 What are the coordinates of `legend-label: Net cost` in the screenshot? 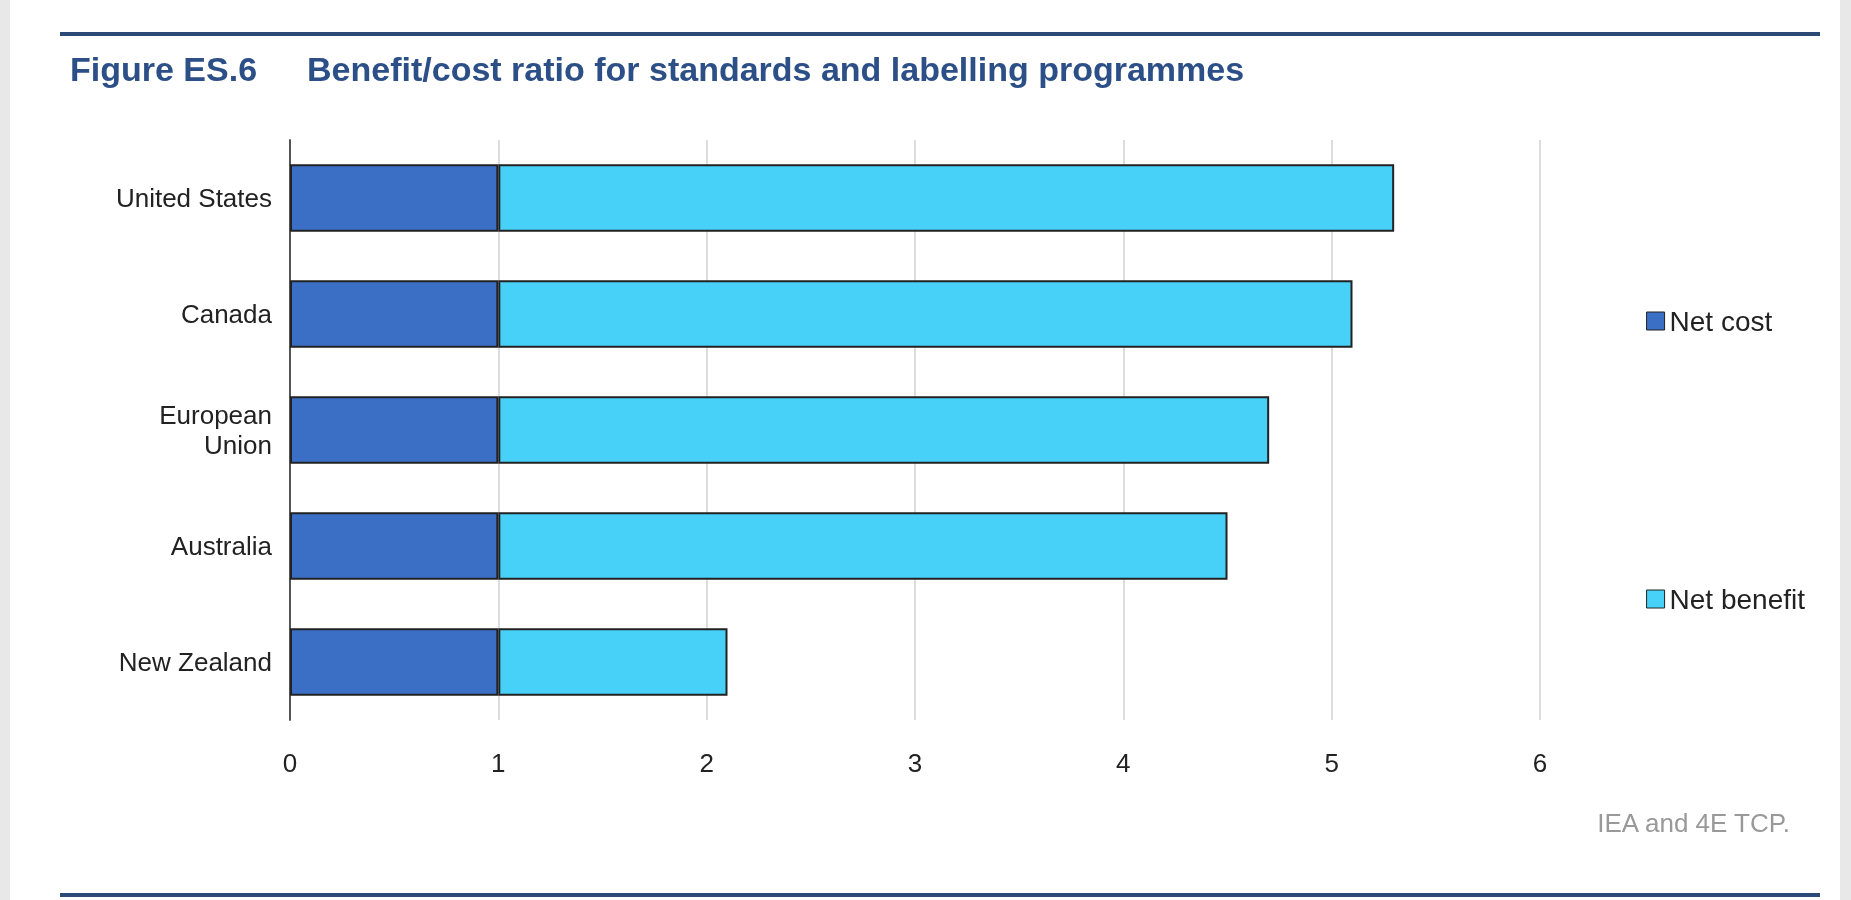 It's located at (1721, 321).